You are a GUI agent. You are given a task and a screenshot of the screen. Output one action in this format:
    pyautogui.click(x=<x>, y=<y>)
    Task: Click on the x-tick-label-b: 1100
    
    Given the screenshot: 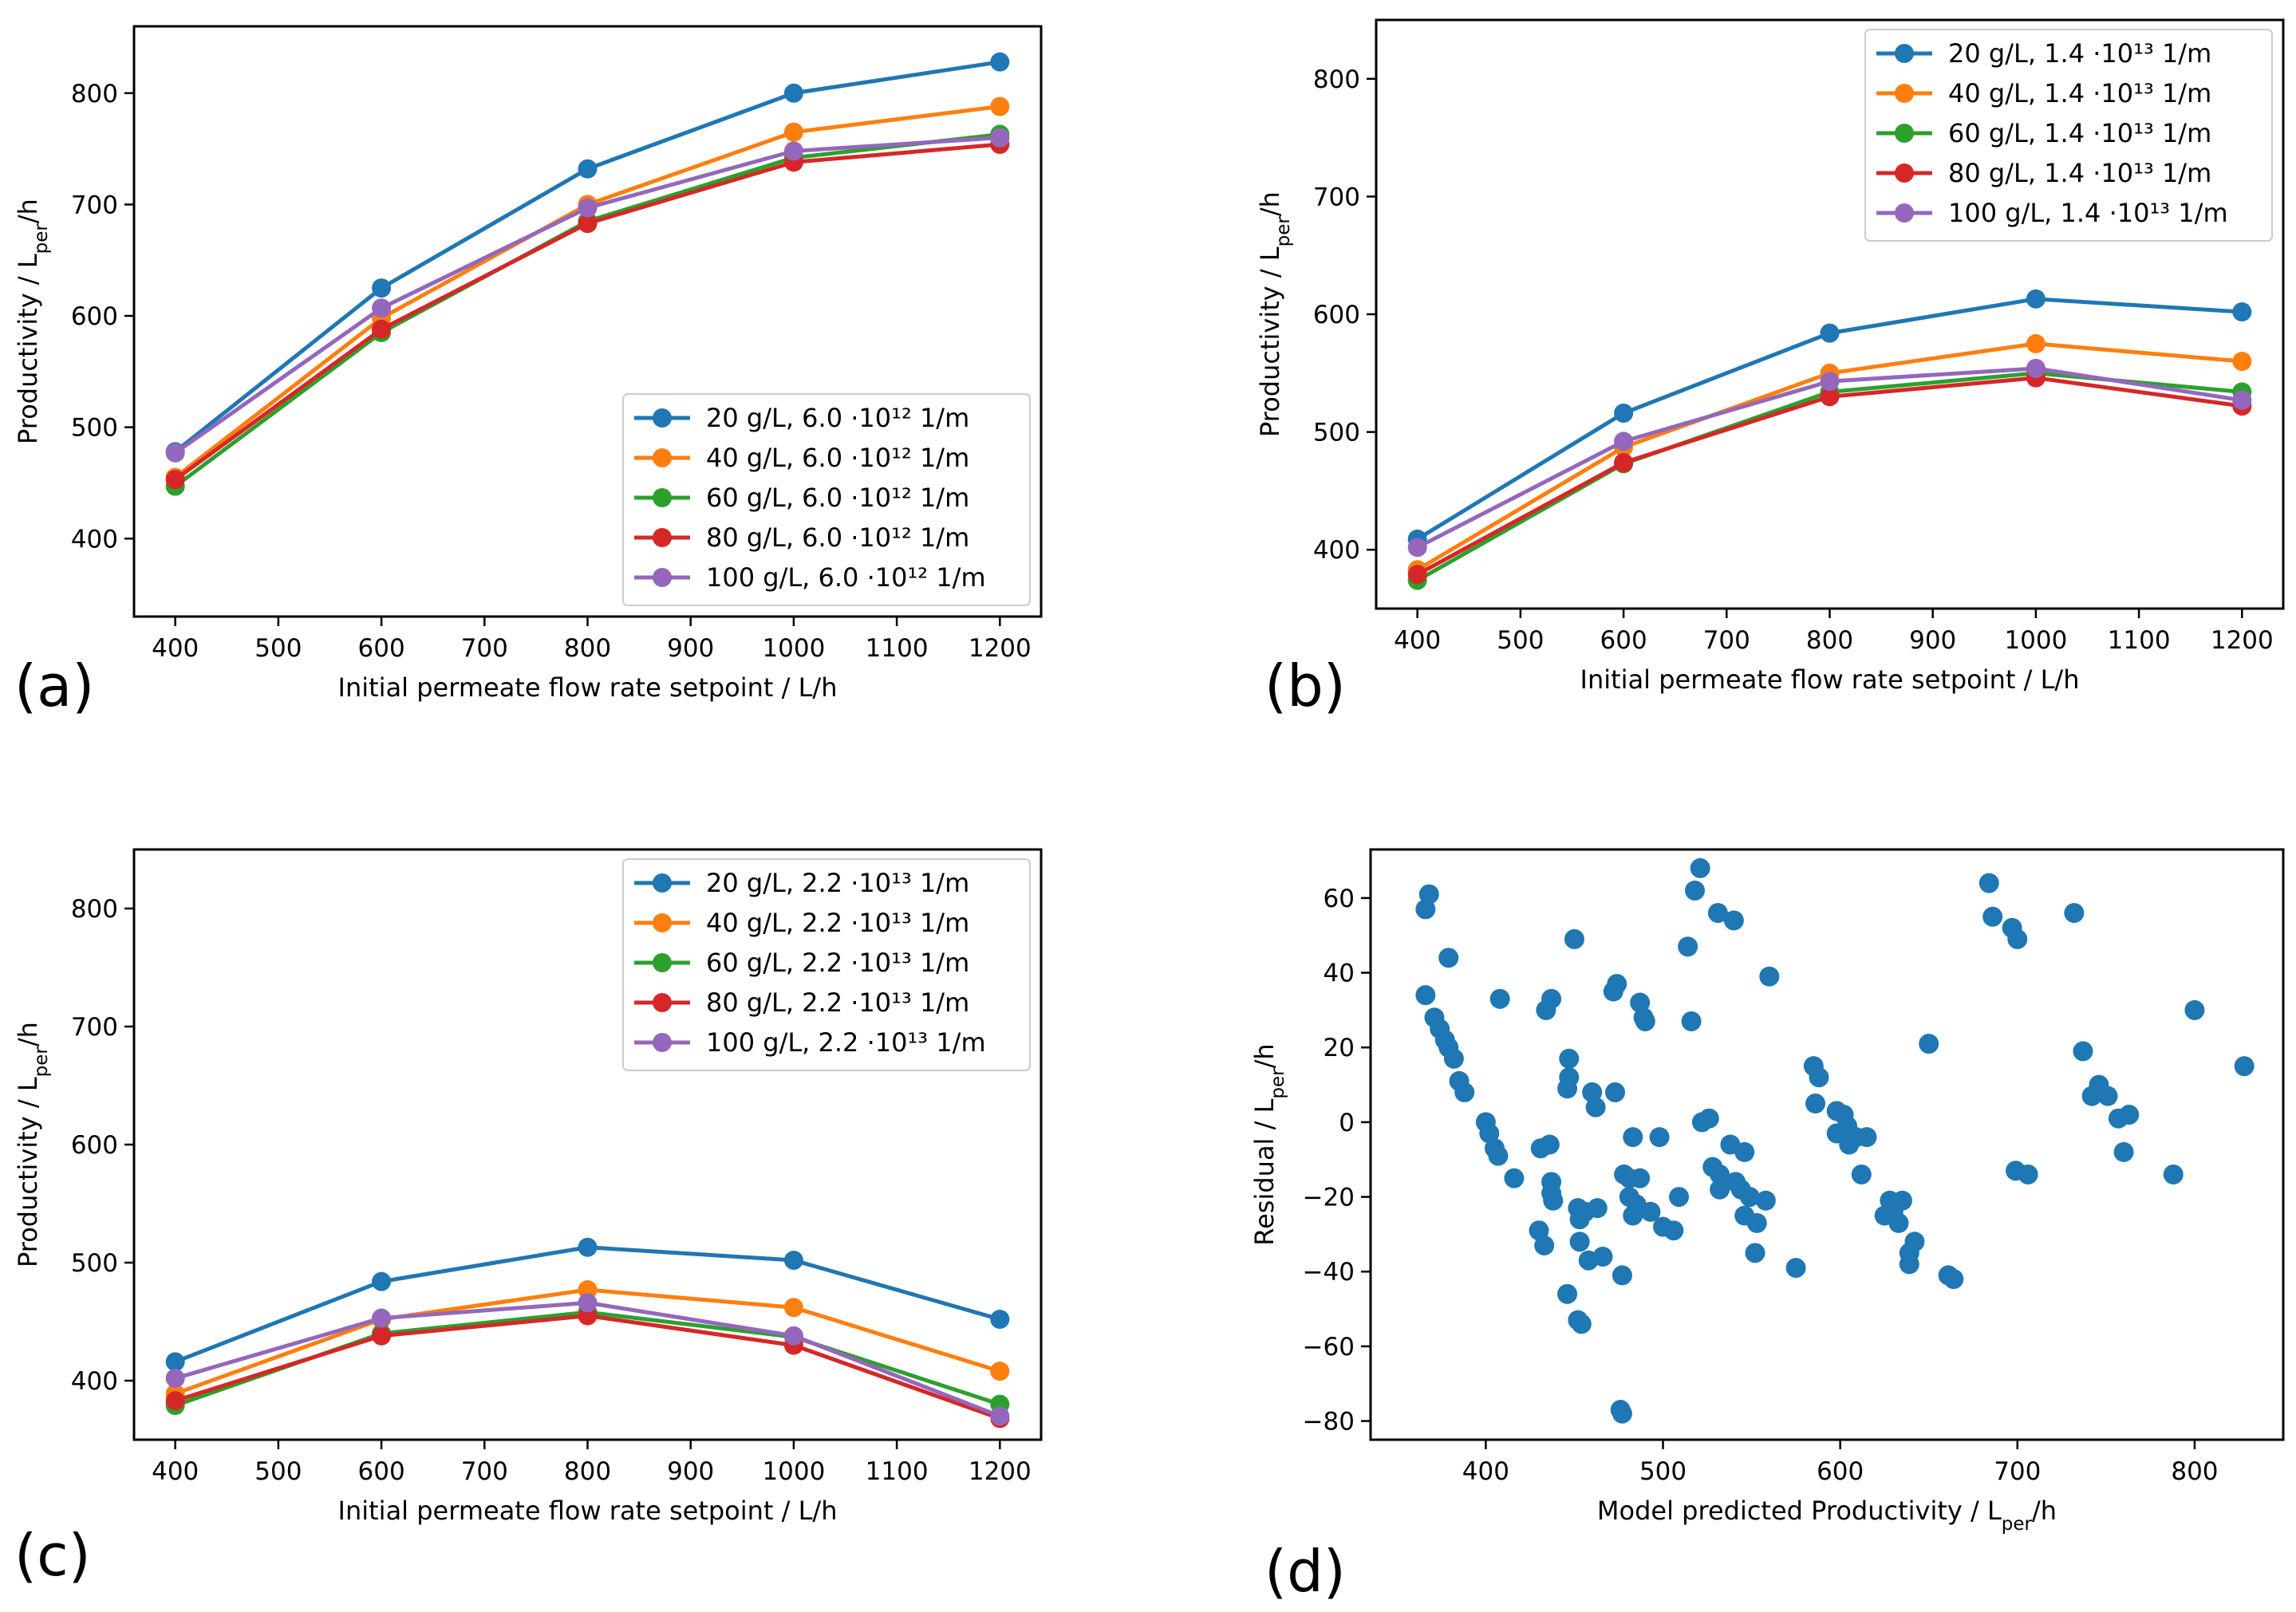 What is the action you would take?
    pyautogui.click(x=2139, y=641)
    